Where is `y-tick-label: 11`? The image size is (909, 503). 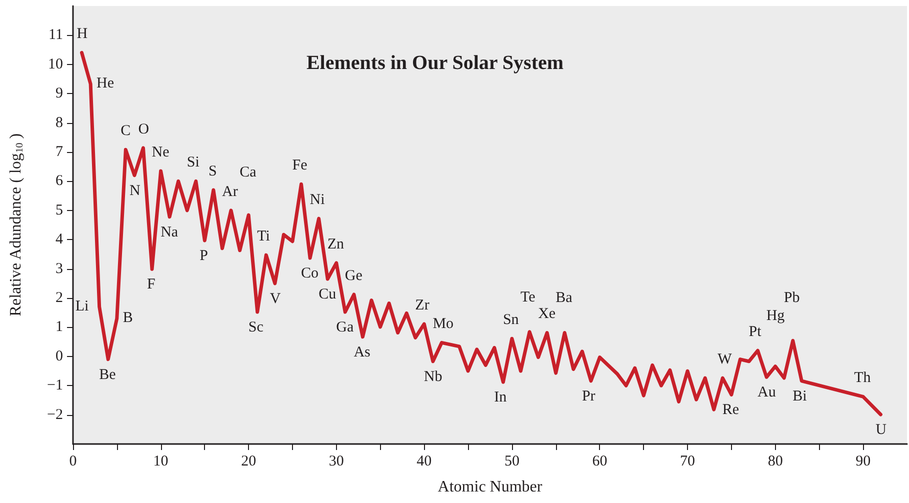 y-tick-label: 11 is located at coordinates (55, 35).